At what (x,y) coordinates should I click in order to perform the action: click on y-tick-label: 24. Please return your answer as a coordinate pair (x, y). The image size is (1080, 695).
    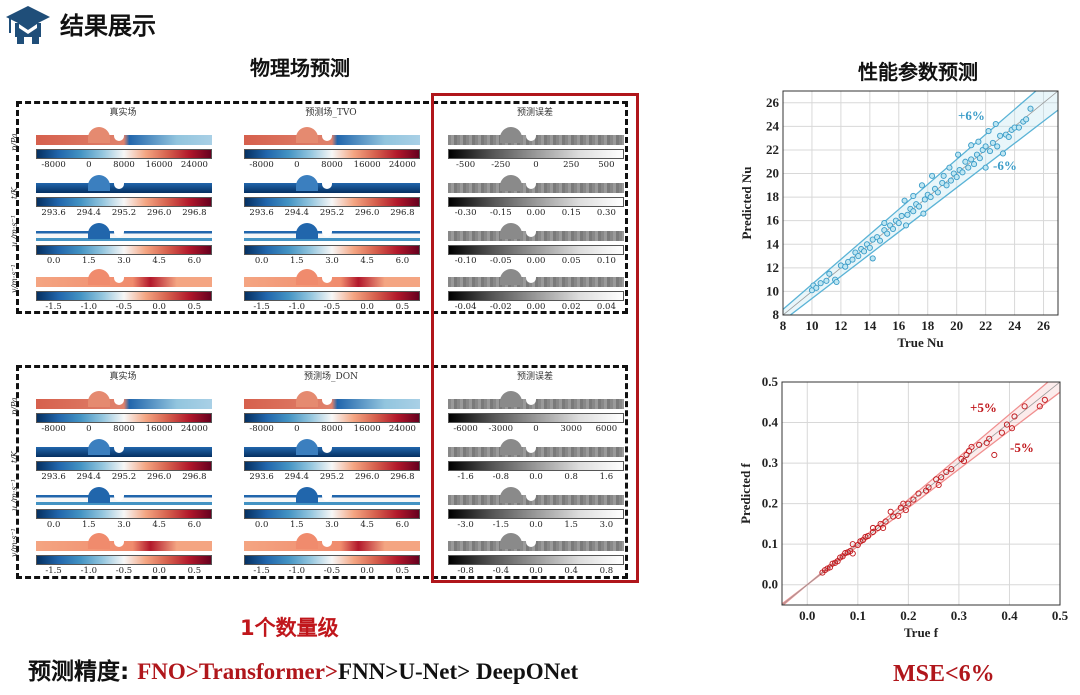
    Looking at the image, I should click on (773, 125).